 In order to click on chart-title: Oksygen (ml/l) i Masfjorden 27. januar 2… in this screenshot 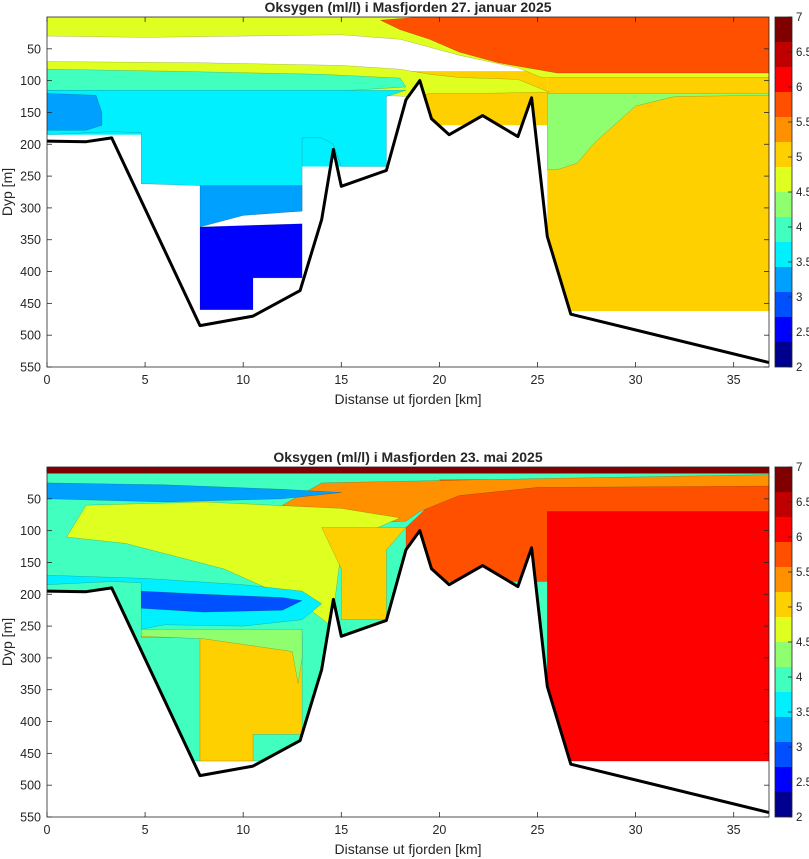, I will do `click(407, 7)`.